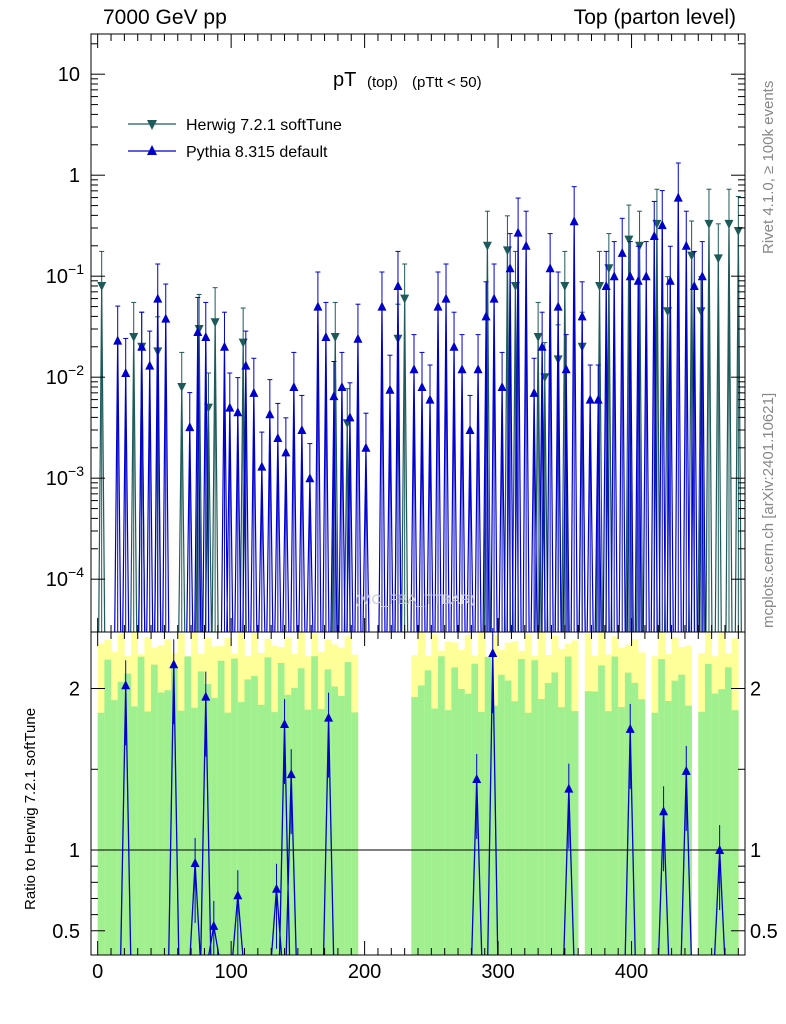 This screenshot has width=786, height=1024. Describe the element at coordinates (382, 82) in the screenshot. I see `plot-title-sub: (top)` at that location.